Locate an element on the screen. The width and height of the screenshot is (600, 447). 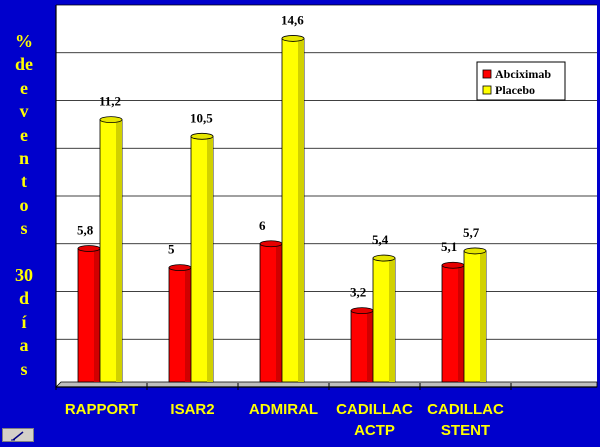
category-label: RAPPORT is located at coordinates (101, 409).